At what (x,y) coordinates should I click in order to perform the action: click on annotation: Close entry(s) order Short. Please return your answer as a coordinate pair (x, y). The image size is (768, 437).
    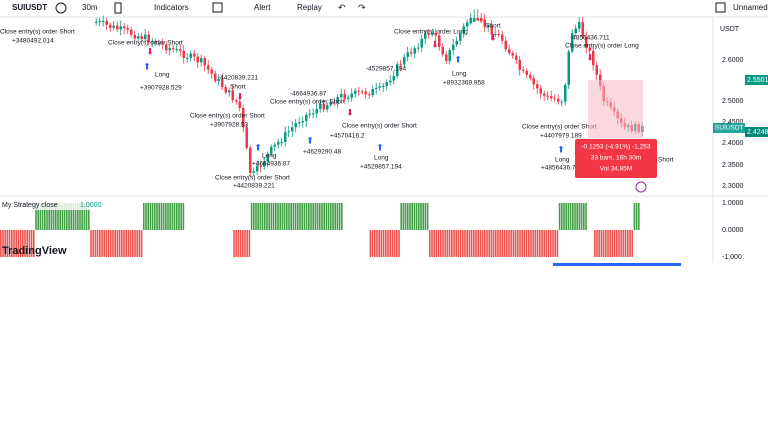
    Looking at the image, I should click on (227, 116).